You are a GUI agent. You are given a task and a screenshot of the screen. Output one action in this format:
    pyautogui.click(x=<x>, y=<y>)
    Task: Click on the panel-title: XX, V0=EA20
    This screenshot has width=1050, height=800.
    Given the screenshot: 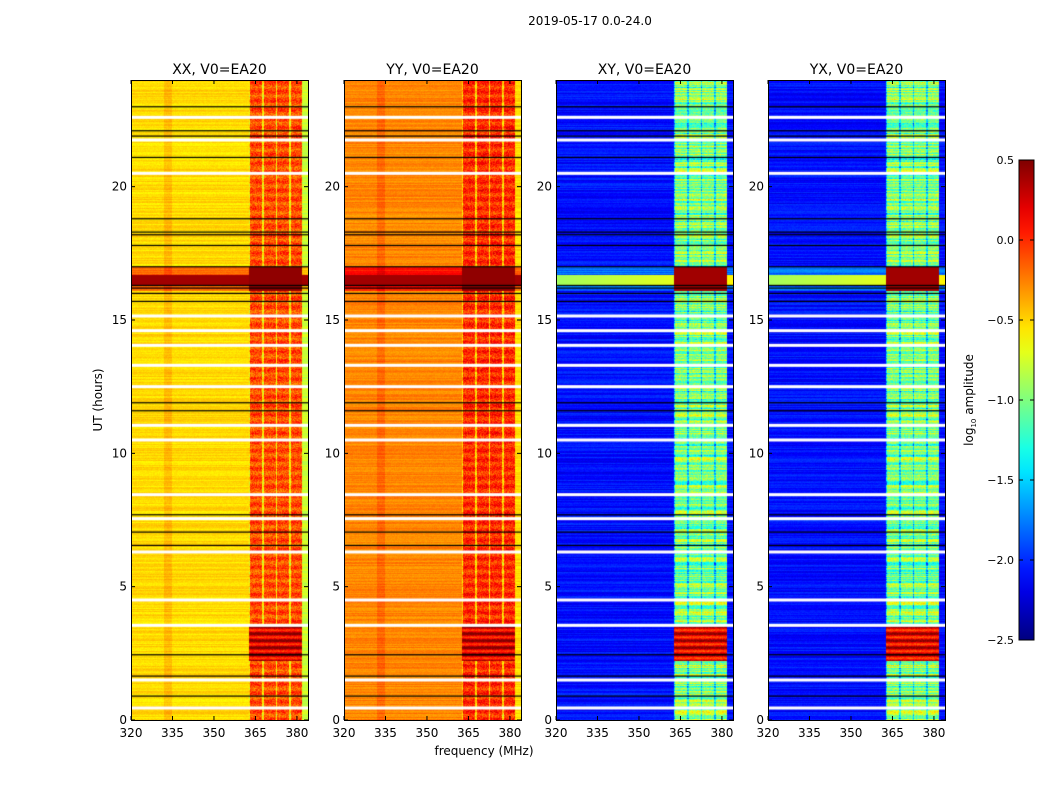 What is the action you would take?
    pyautogui.click(x=219, y=70)
    